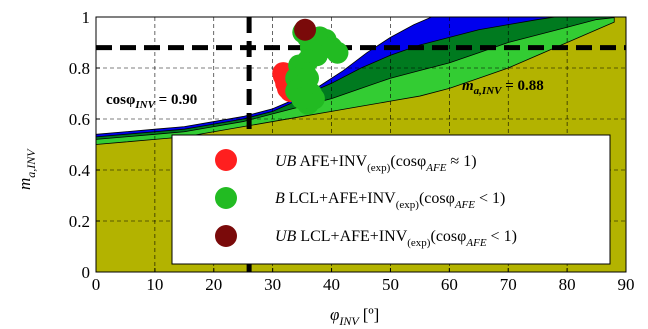 This screenshot has width=648, height=329. I want to click on y-tick-label: 1, so click(86, 17).